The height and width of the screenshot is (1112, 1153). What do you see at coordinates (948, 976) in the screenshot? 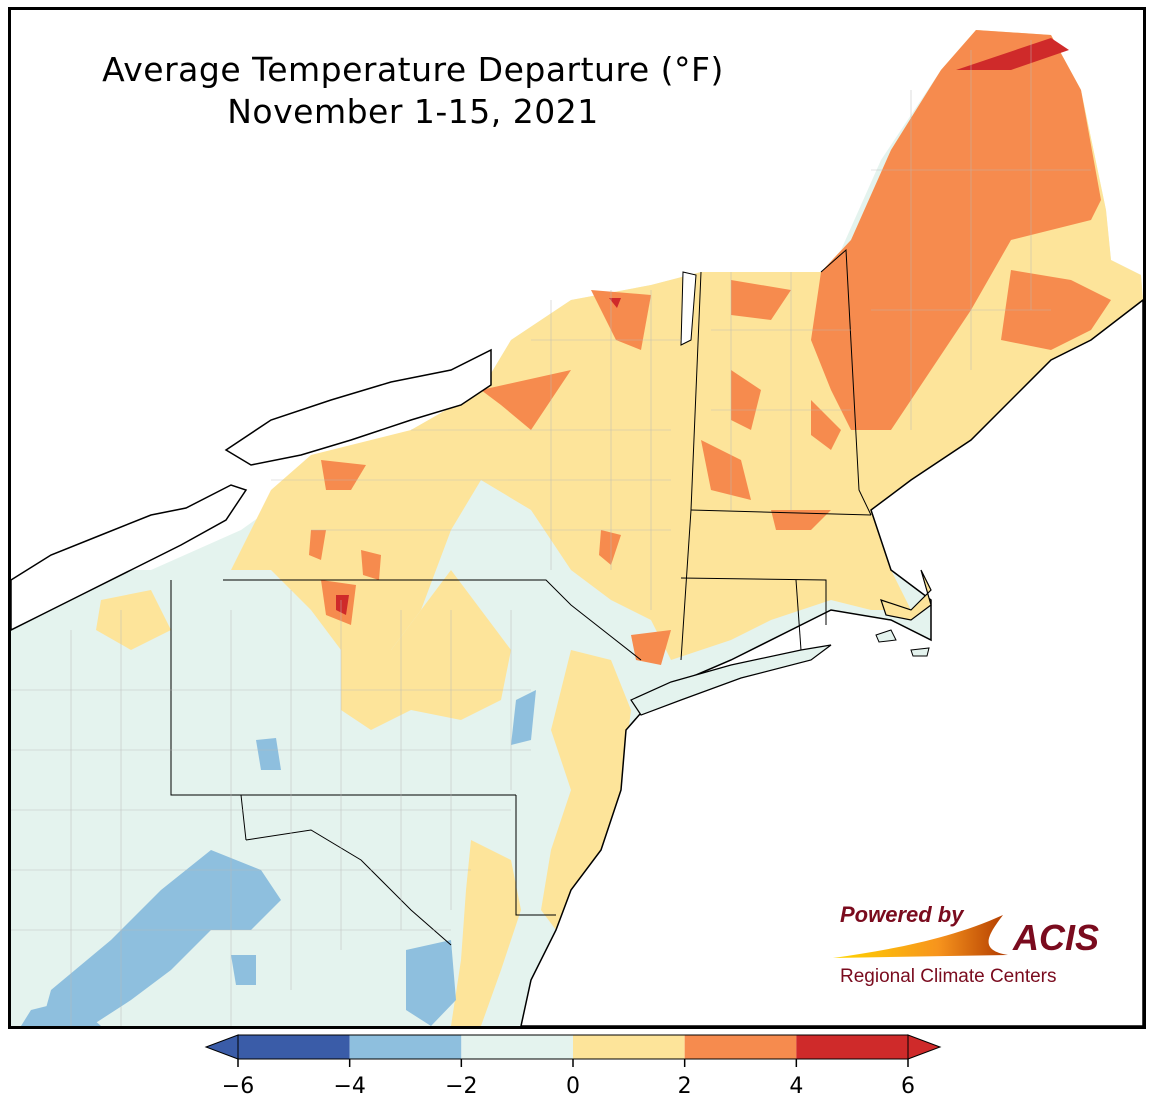
I see `regional-climate-text: Regional Climate Centers` at bounding box center [948, 976].